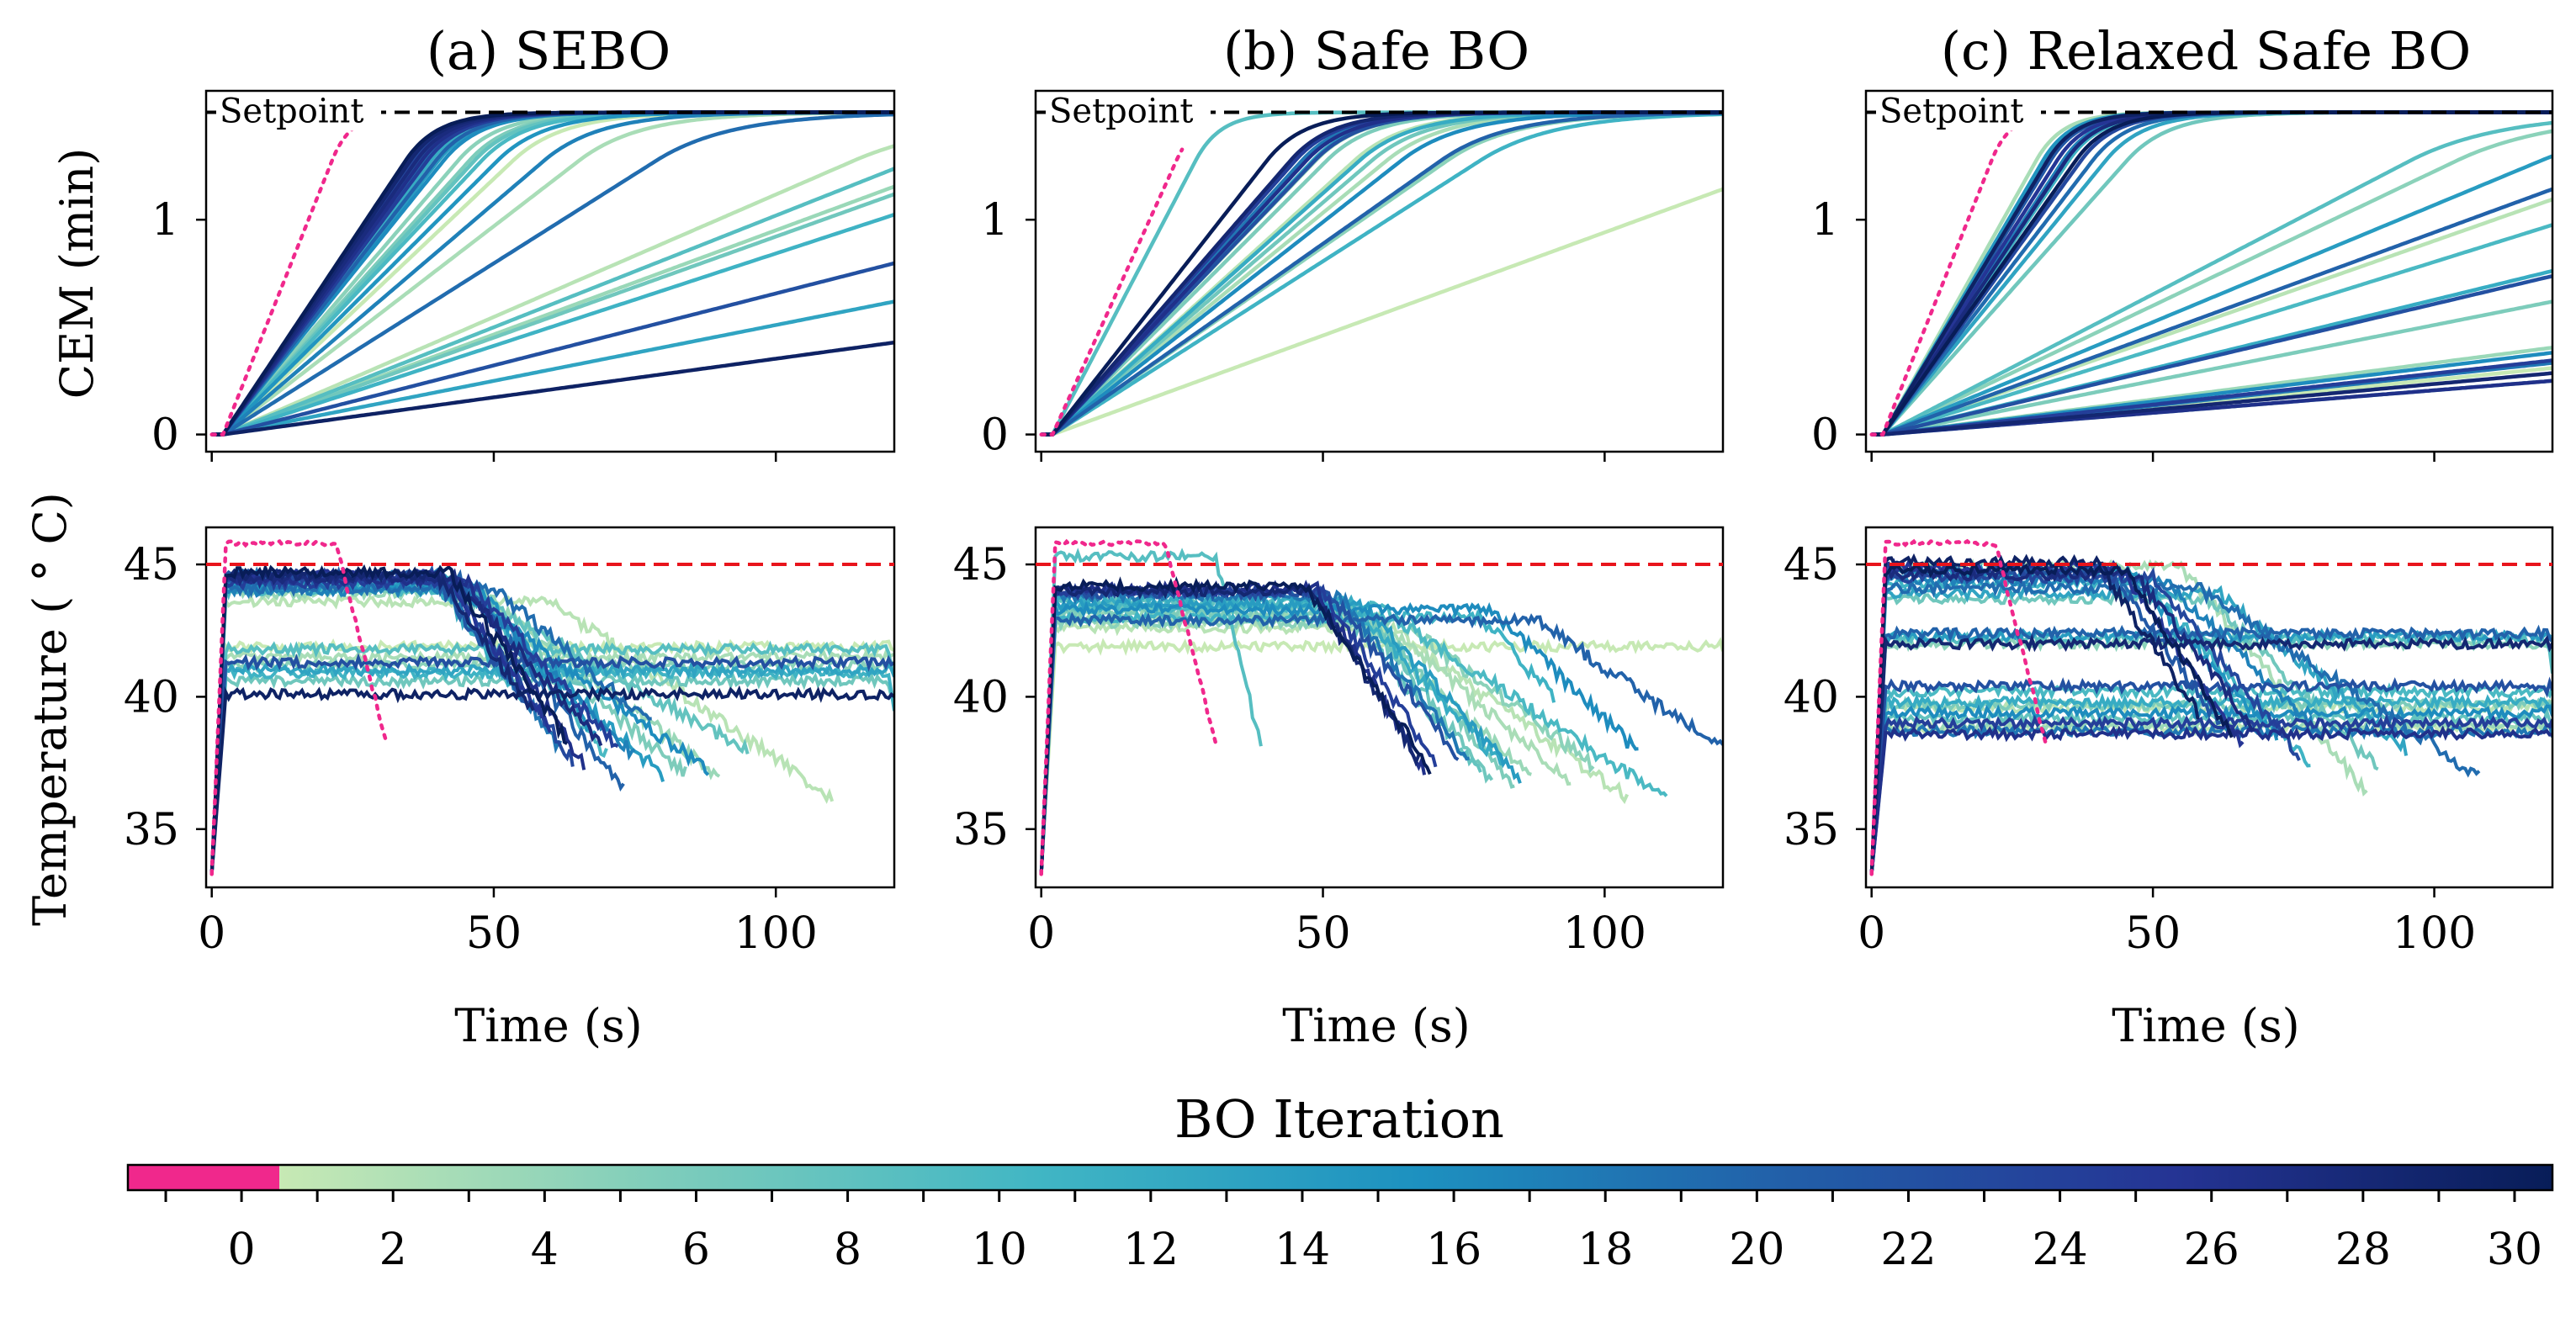 This screenshot has height=1318, width=2576. Describe the element at coordinates (2363, 1250) in the screenshot. I see `colorbar-tick-label: 28` at that location.